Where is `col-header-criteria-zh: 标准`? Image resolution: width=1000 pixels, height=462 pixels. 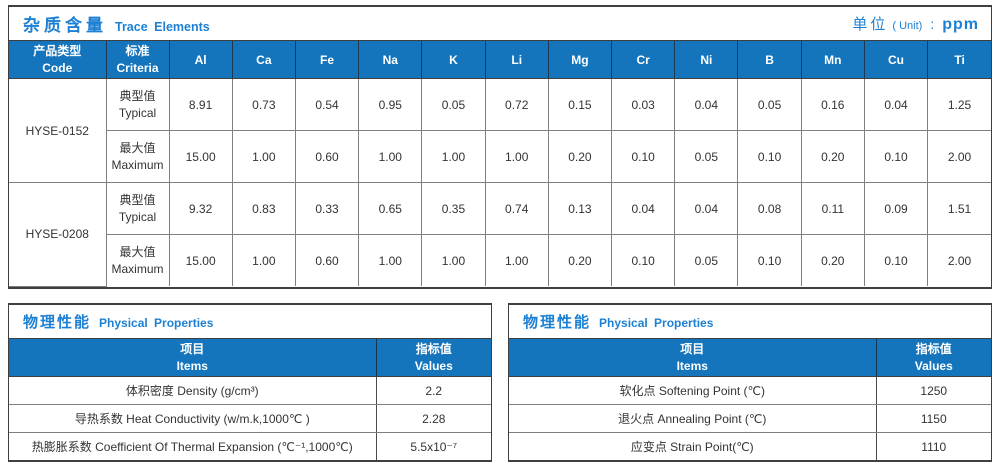 col-header-criteria-zh: 标准 is located at coordinates (137, 51).